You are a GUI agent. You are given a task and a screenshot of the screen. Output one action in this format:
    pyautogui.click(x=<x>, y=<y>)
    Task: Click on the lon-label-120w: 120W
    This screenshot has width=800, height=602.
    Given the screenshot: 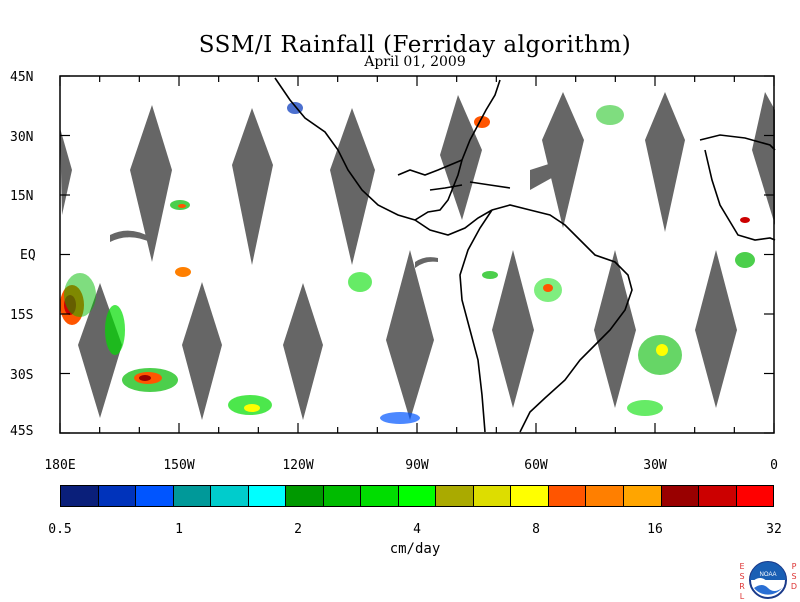 What is the action you would take?
    pyautogui.click(x=298, y=465)
    